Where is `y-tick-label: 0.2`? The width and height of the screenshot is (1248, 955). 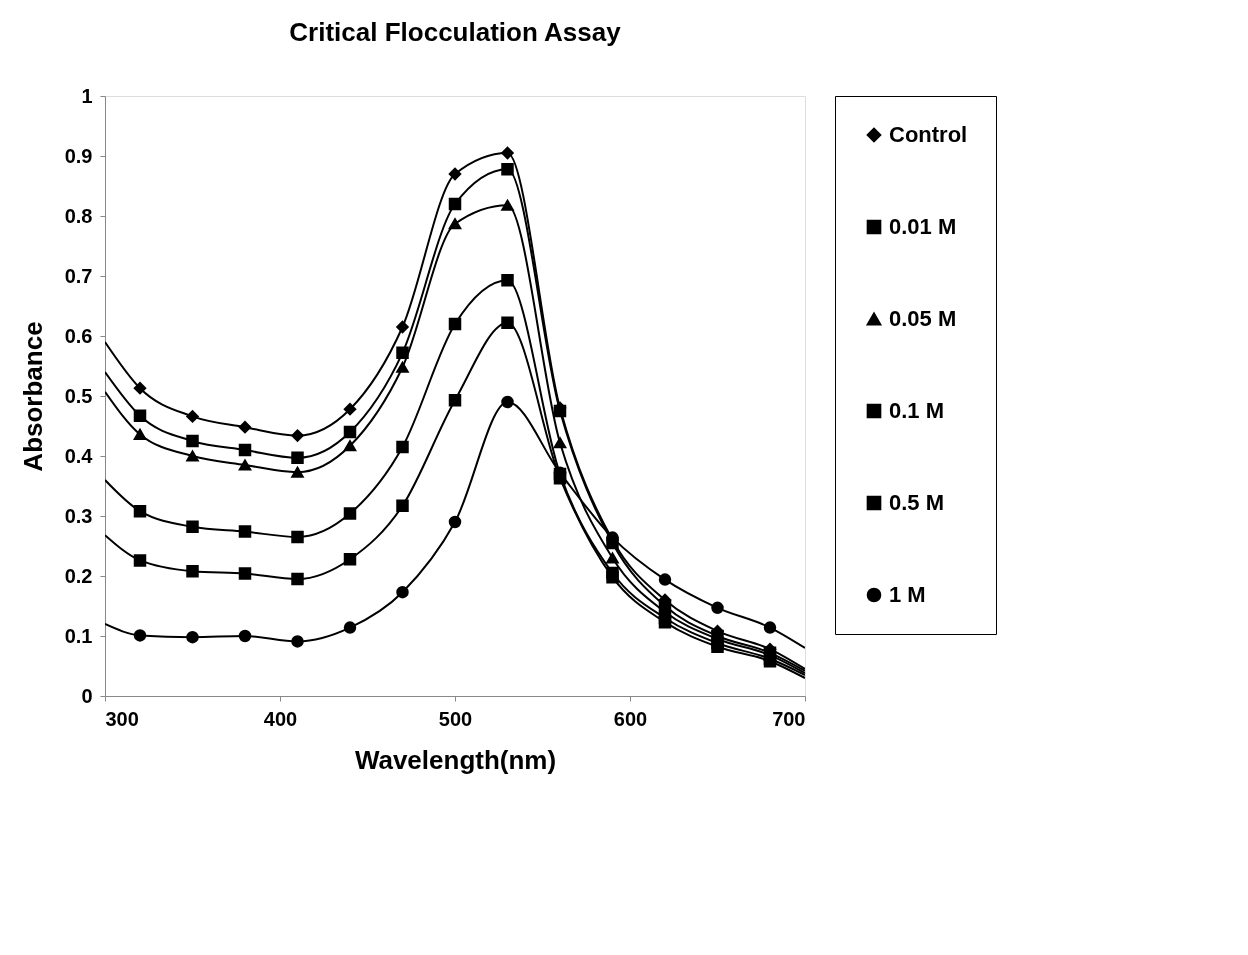
y-tick-label: 0.2 is located at coordinates (78, 575).